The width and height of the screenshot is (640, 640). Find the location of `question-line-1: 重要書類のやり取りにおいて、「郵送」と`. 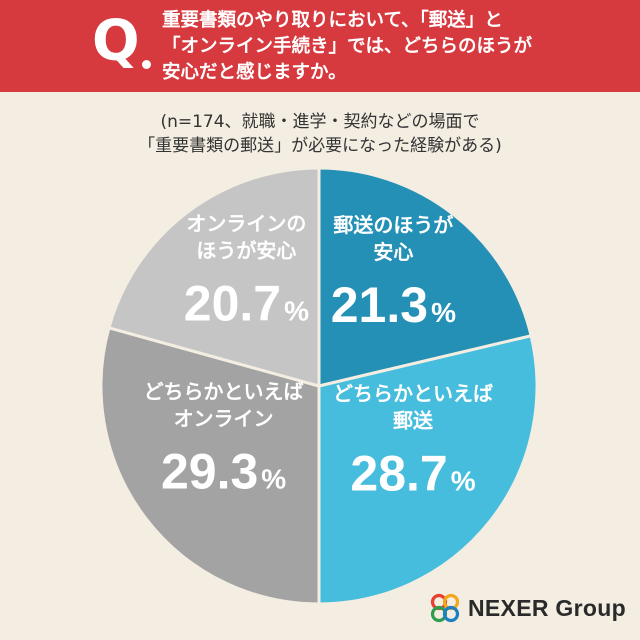

question-line-1: 重要書類のやり取りにおいて、「郵送」と is located at coordinates (332, 20).